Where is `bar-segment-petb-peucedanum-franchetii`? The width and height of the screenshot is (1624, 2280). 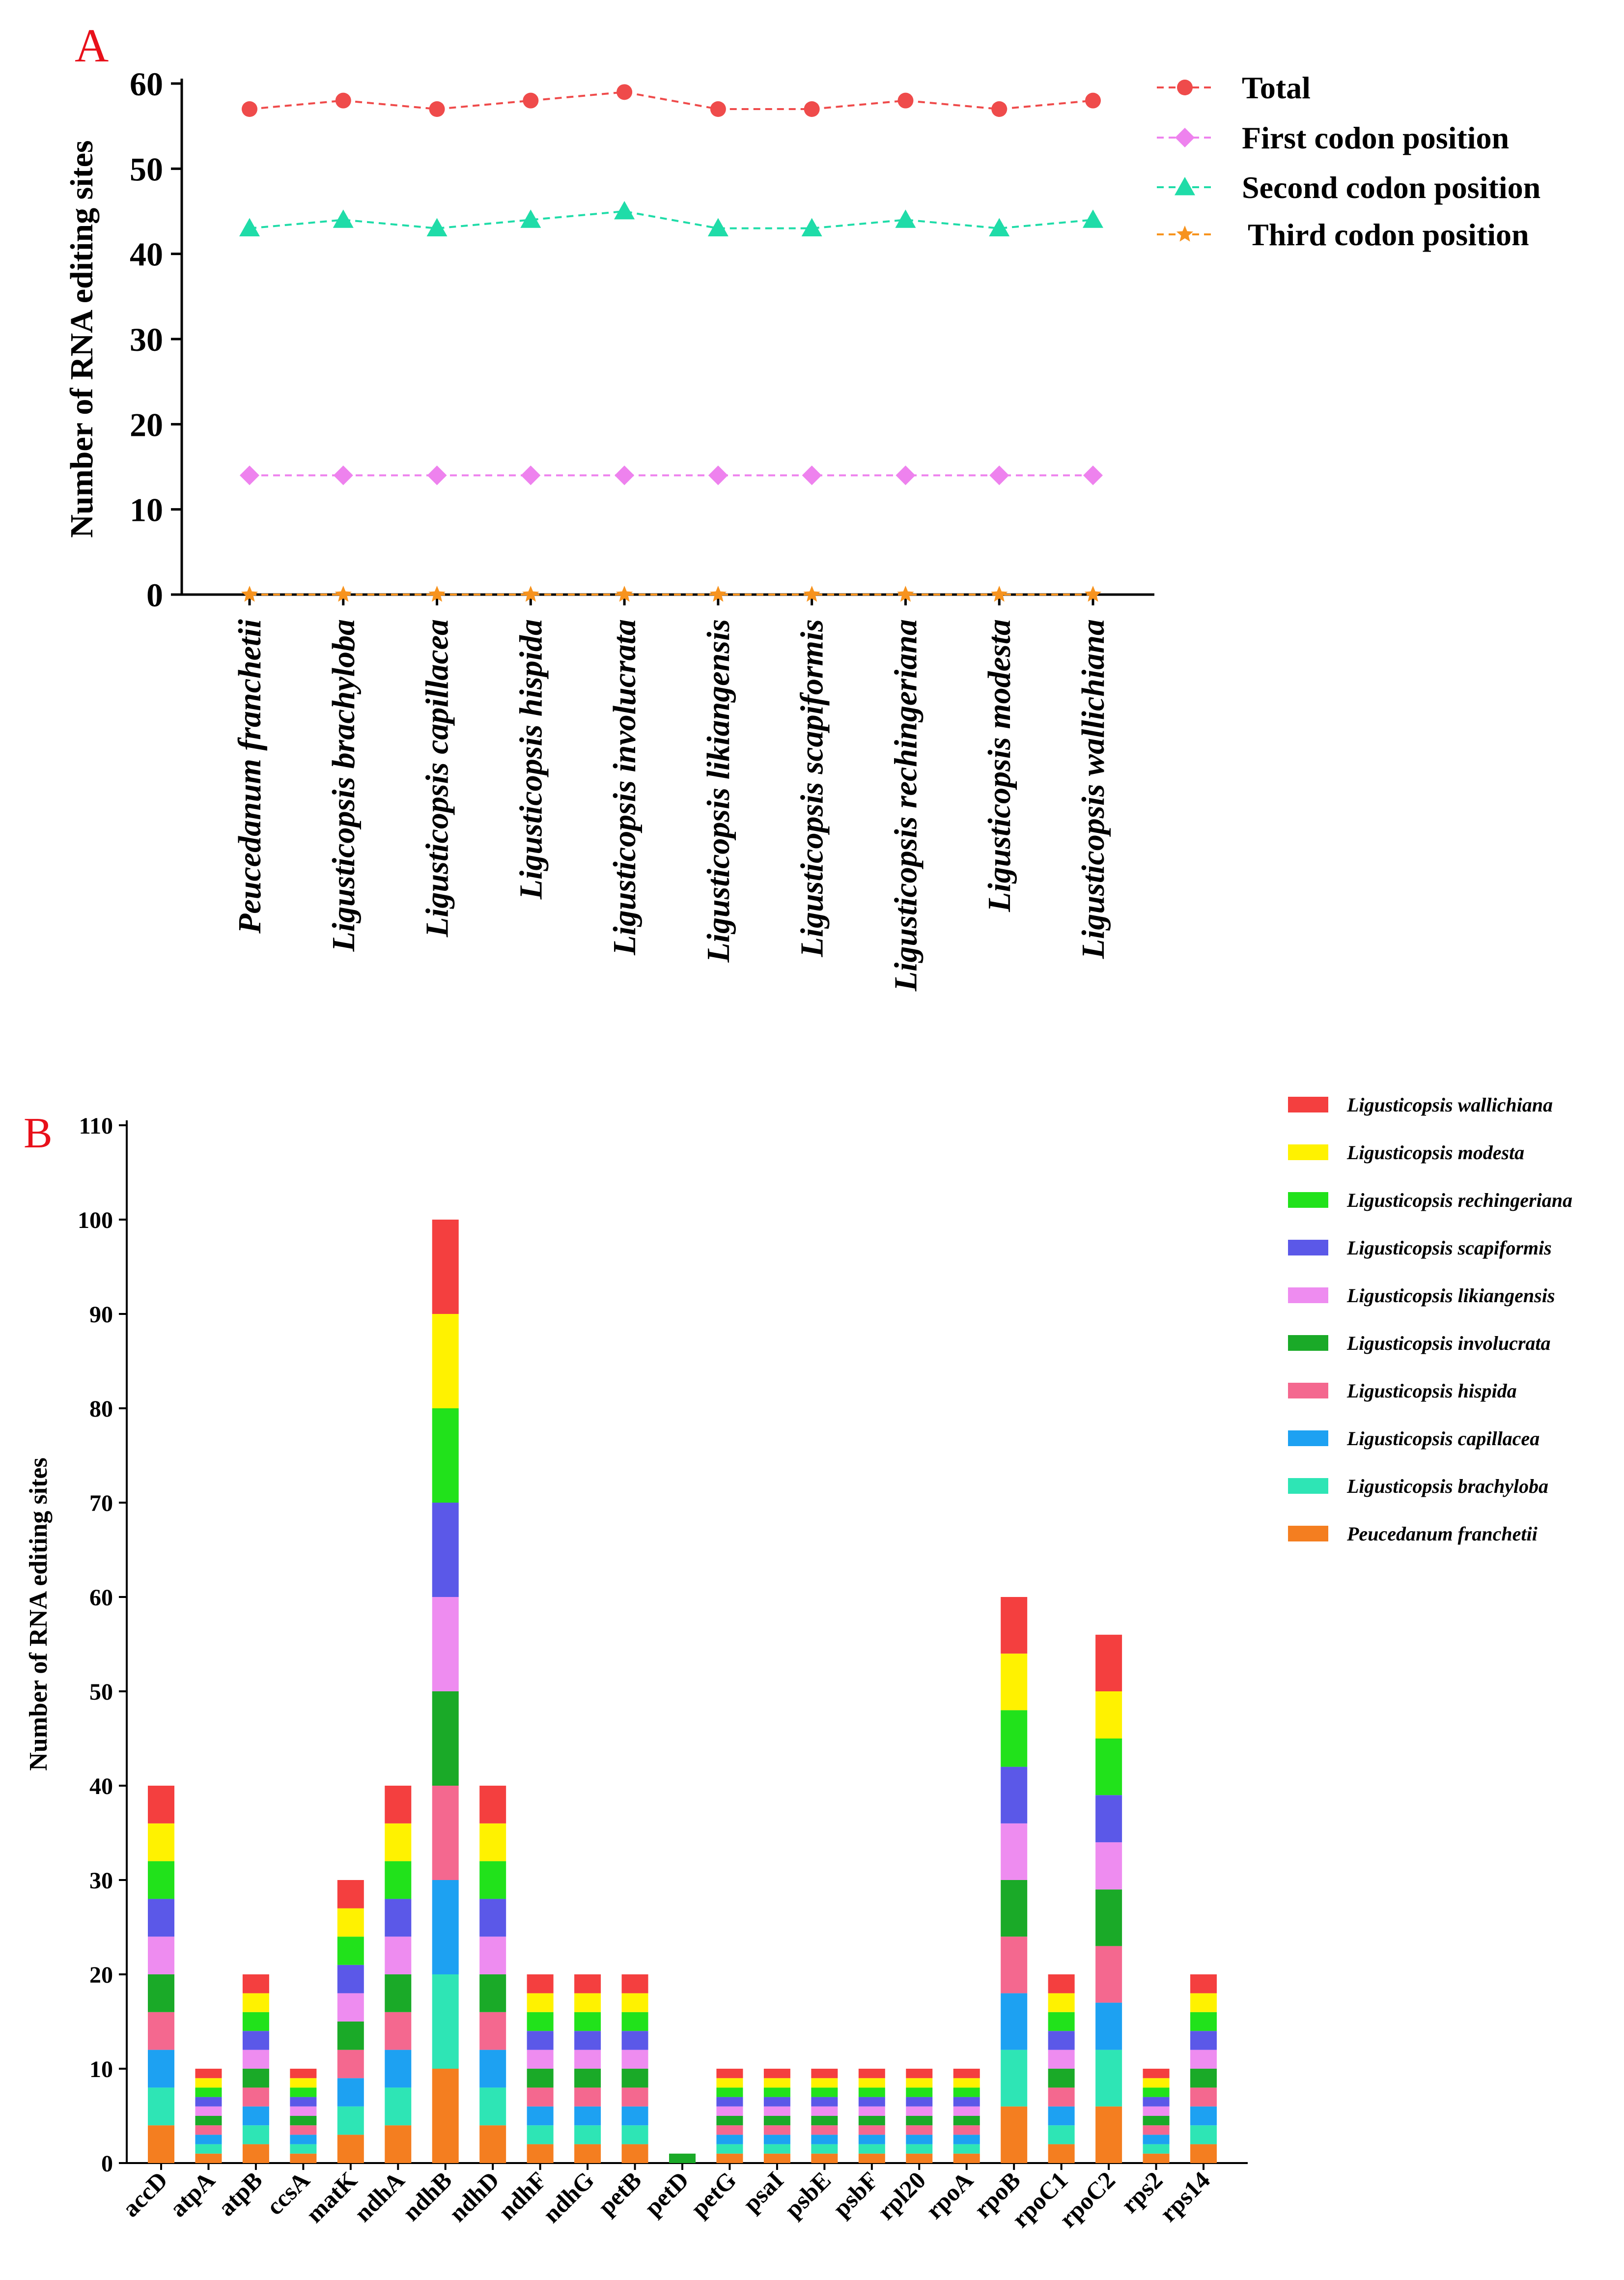 bar-segment-petb-peucedanum-franchetii is located at coordinates (634, 2153).